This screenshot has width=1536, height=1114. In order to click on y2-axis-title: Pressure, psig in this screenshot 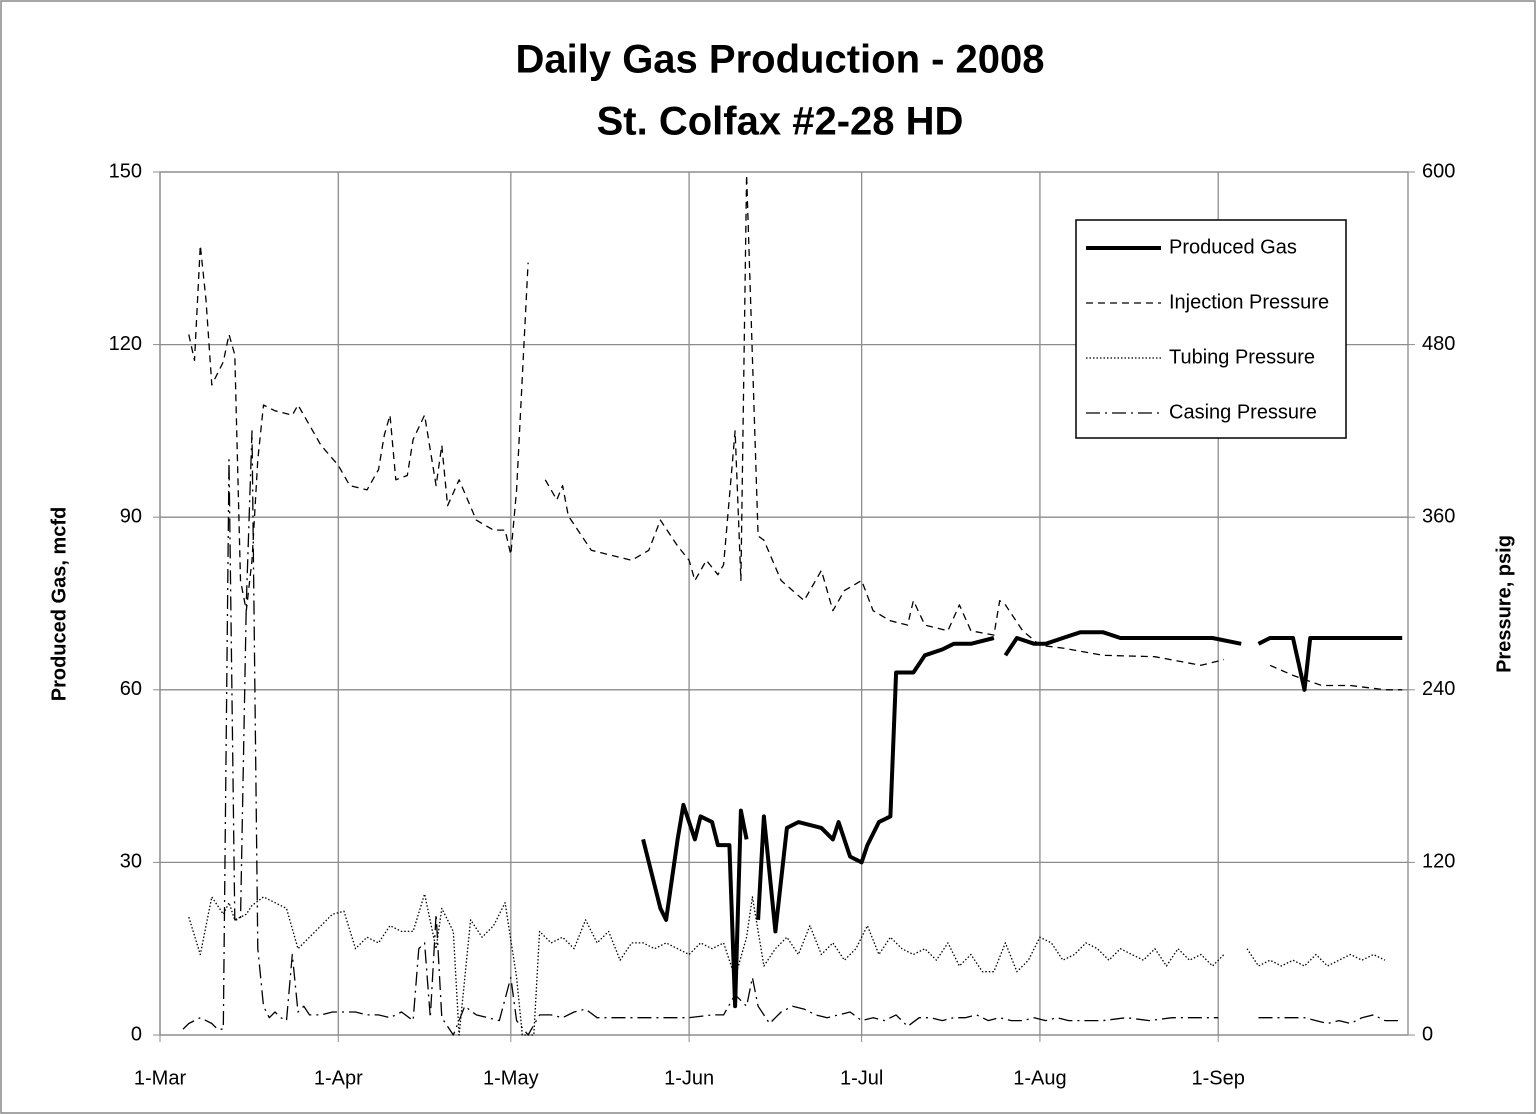, I will do `click(1504, 604)`.